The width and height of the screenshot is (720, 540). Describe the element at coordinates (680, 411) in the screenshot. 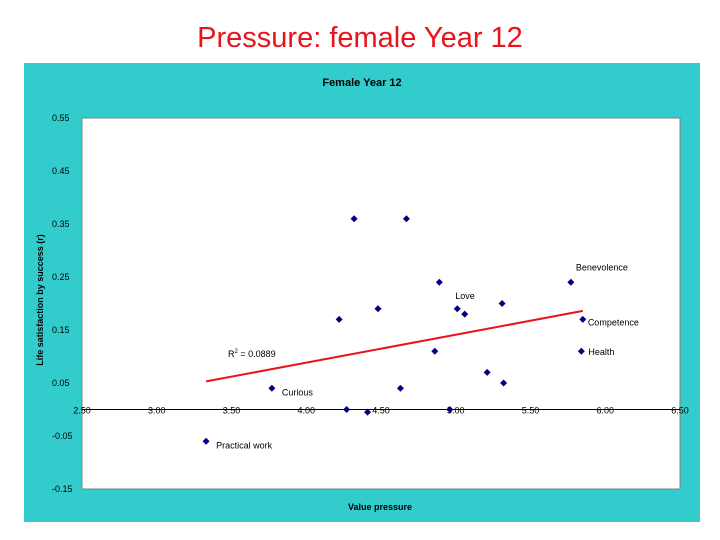

I see `x-tick-label: 6.50` at that location.